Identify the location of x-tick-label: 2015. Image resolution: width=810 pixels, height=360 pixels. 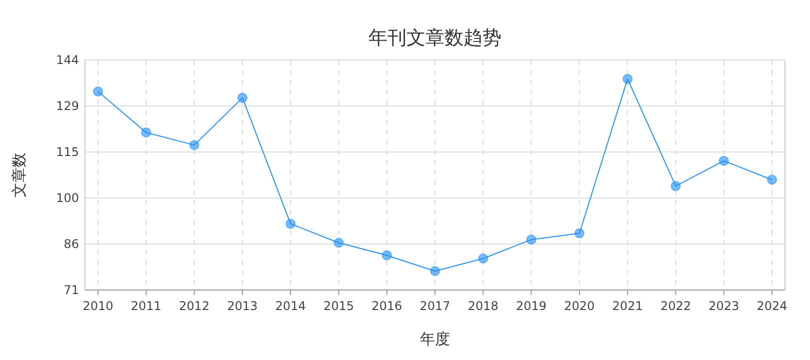
(338, 306).